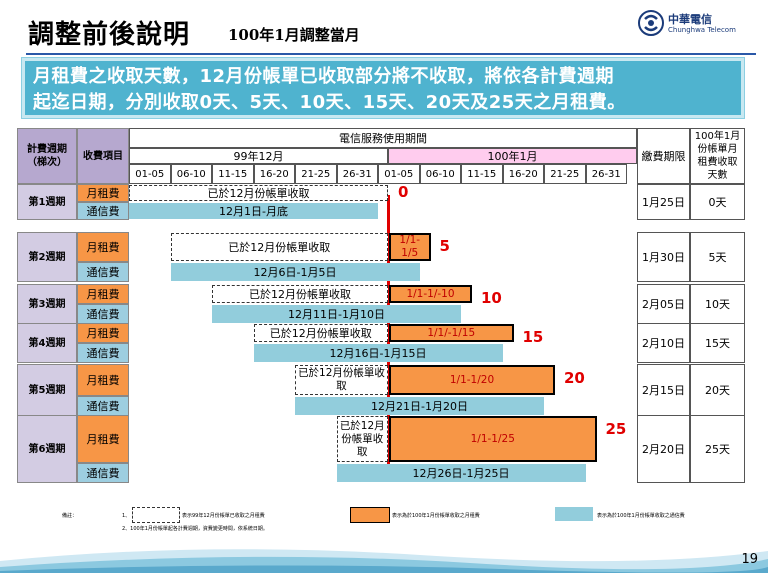 This screenshot has height=573, width=768. What do you see at coordinates (223, 516) in the screenshot?
I see `legend-dashed-text: 表示99年12月份帳單已收取之月租費` at bounding box center [223, 516].